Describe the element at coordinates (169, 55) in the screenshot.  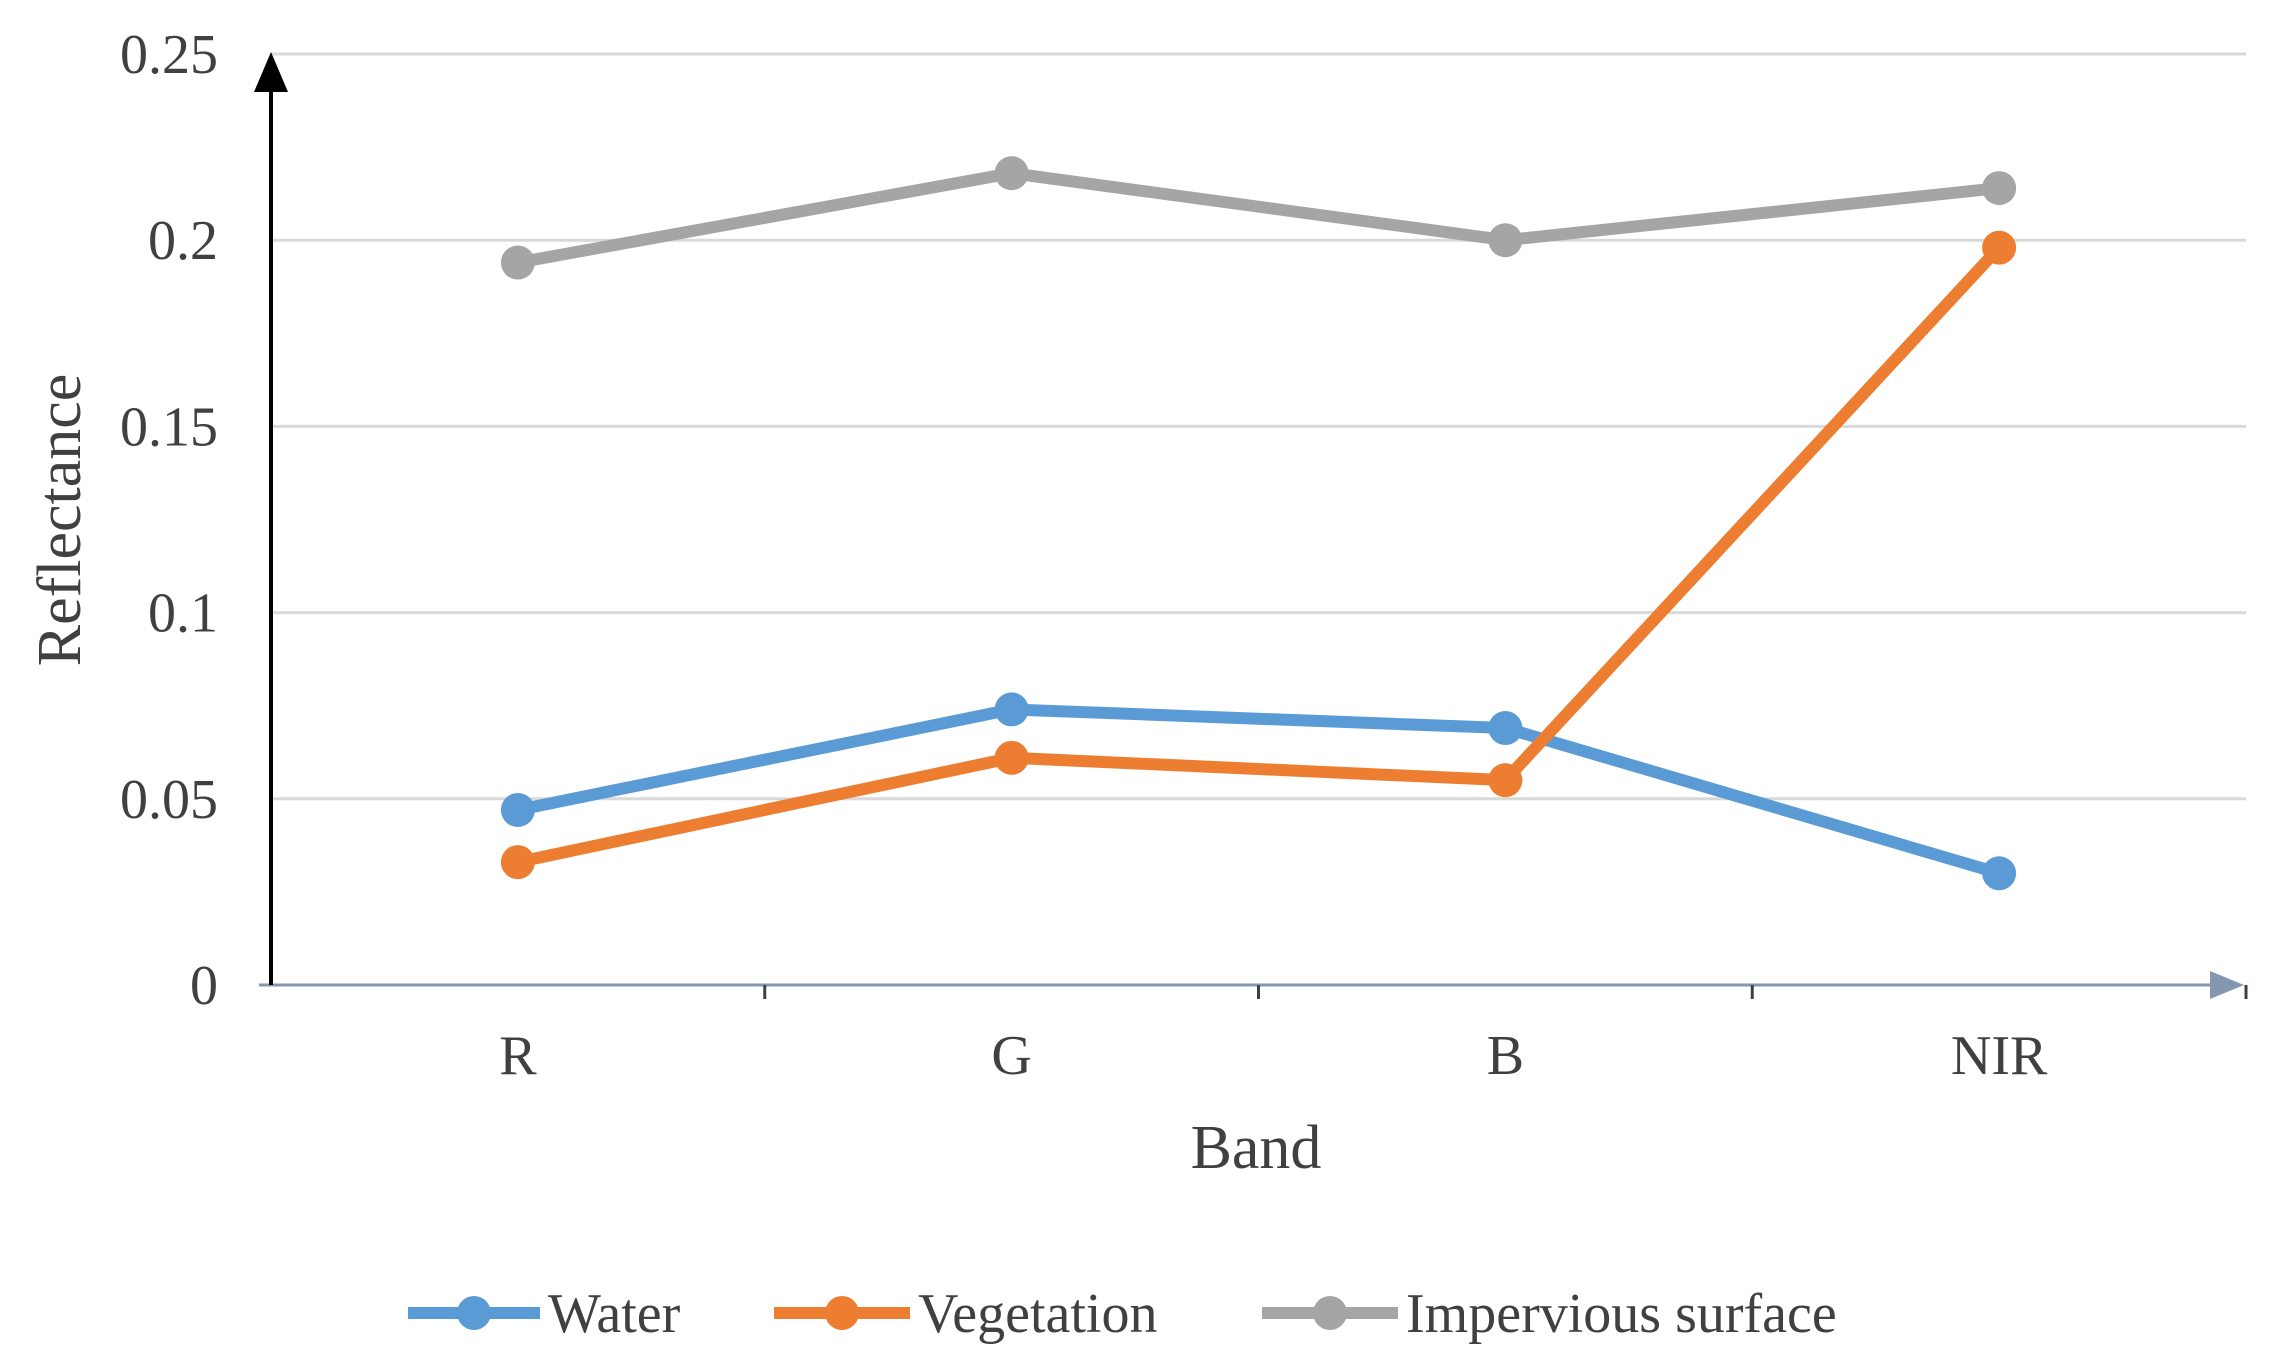
I see `y-tick-label: 0.25` at that location.